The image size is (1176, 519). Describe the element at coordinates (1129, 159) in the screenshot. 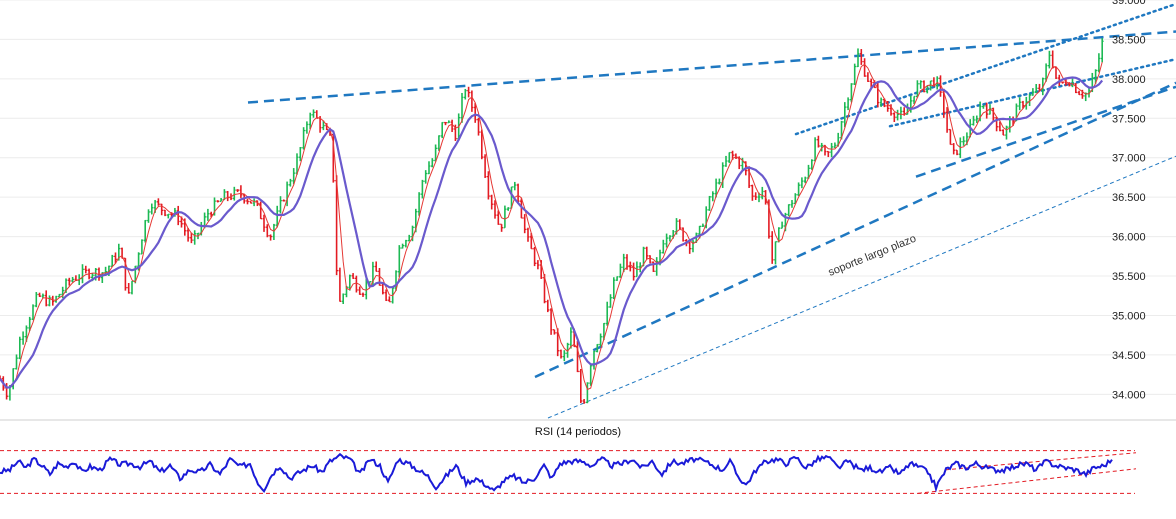

I see `y-tick-label: 37.000` at that location.